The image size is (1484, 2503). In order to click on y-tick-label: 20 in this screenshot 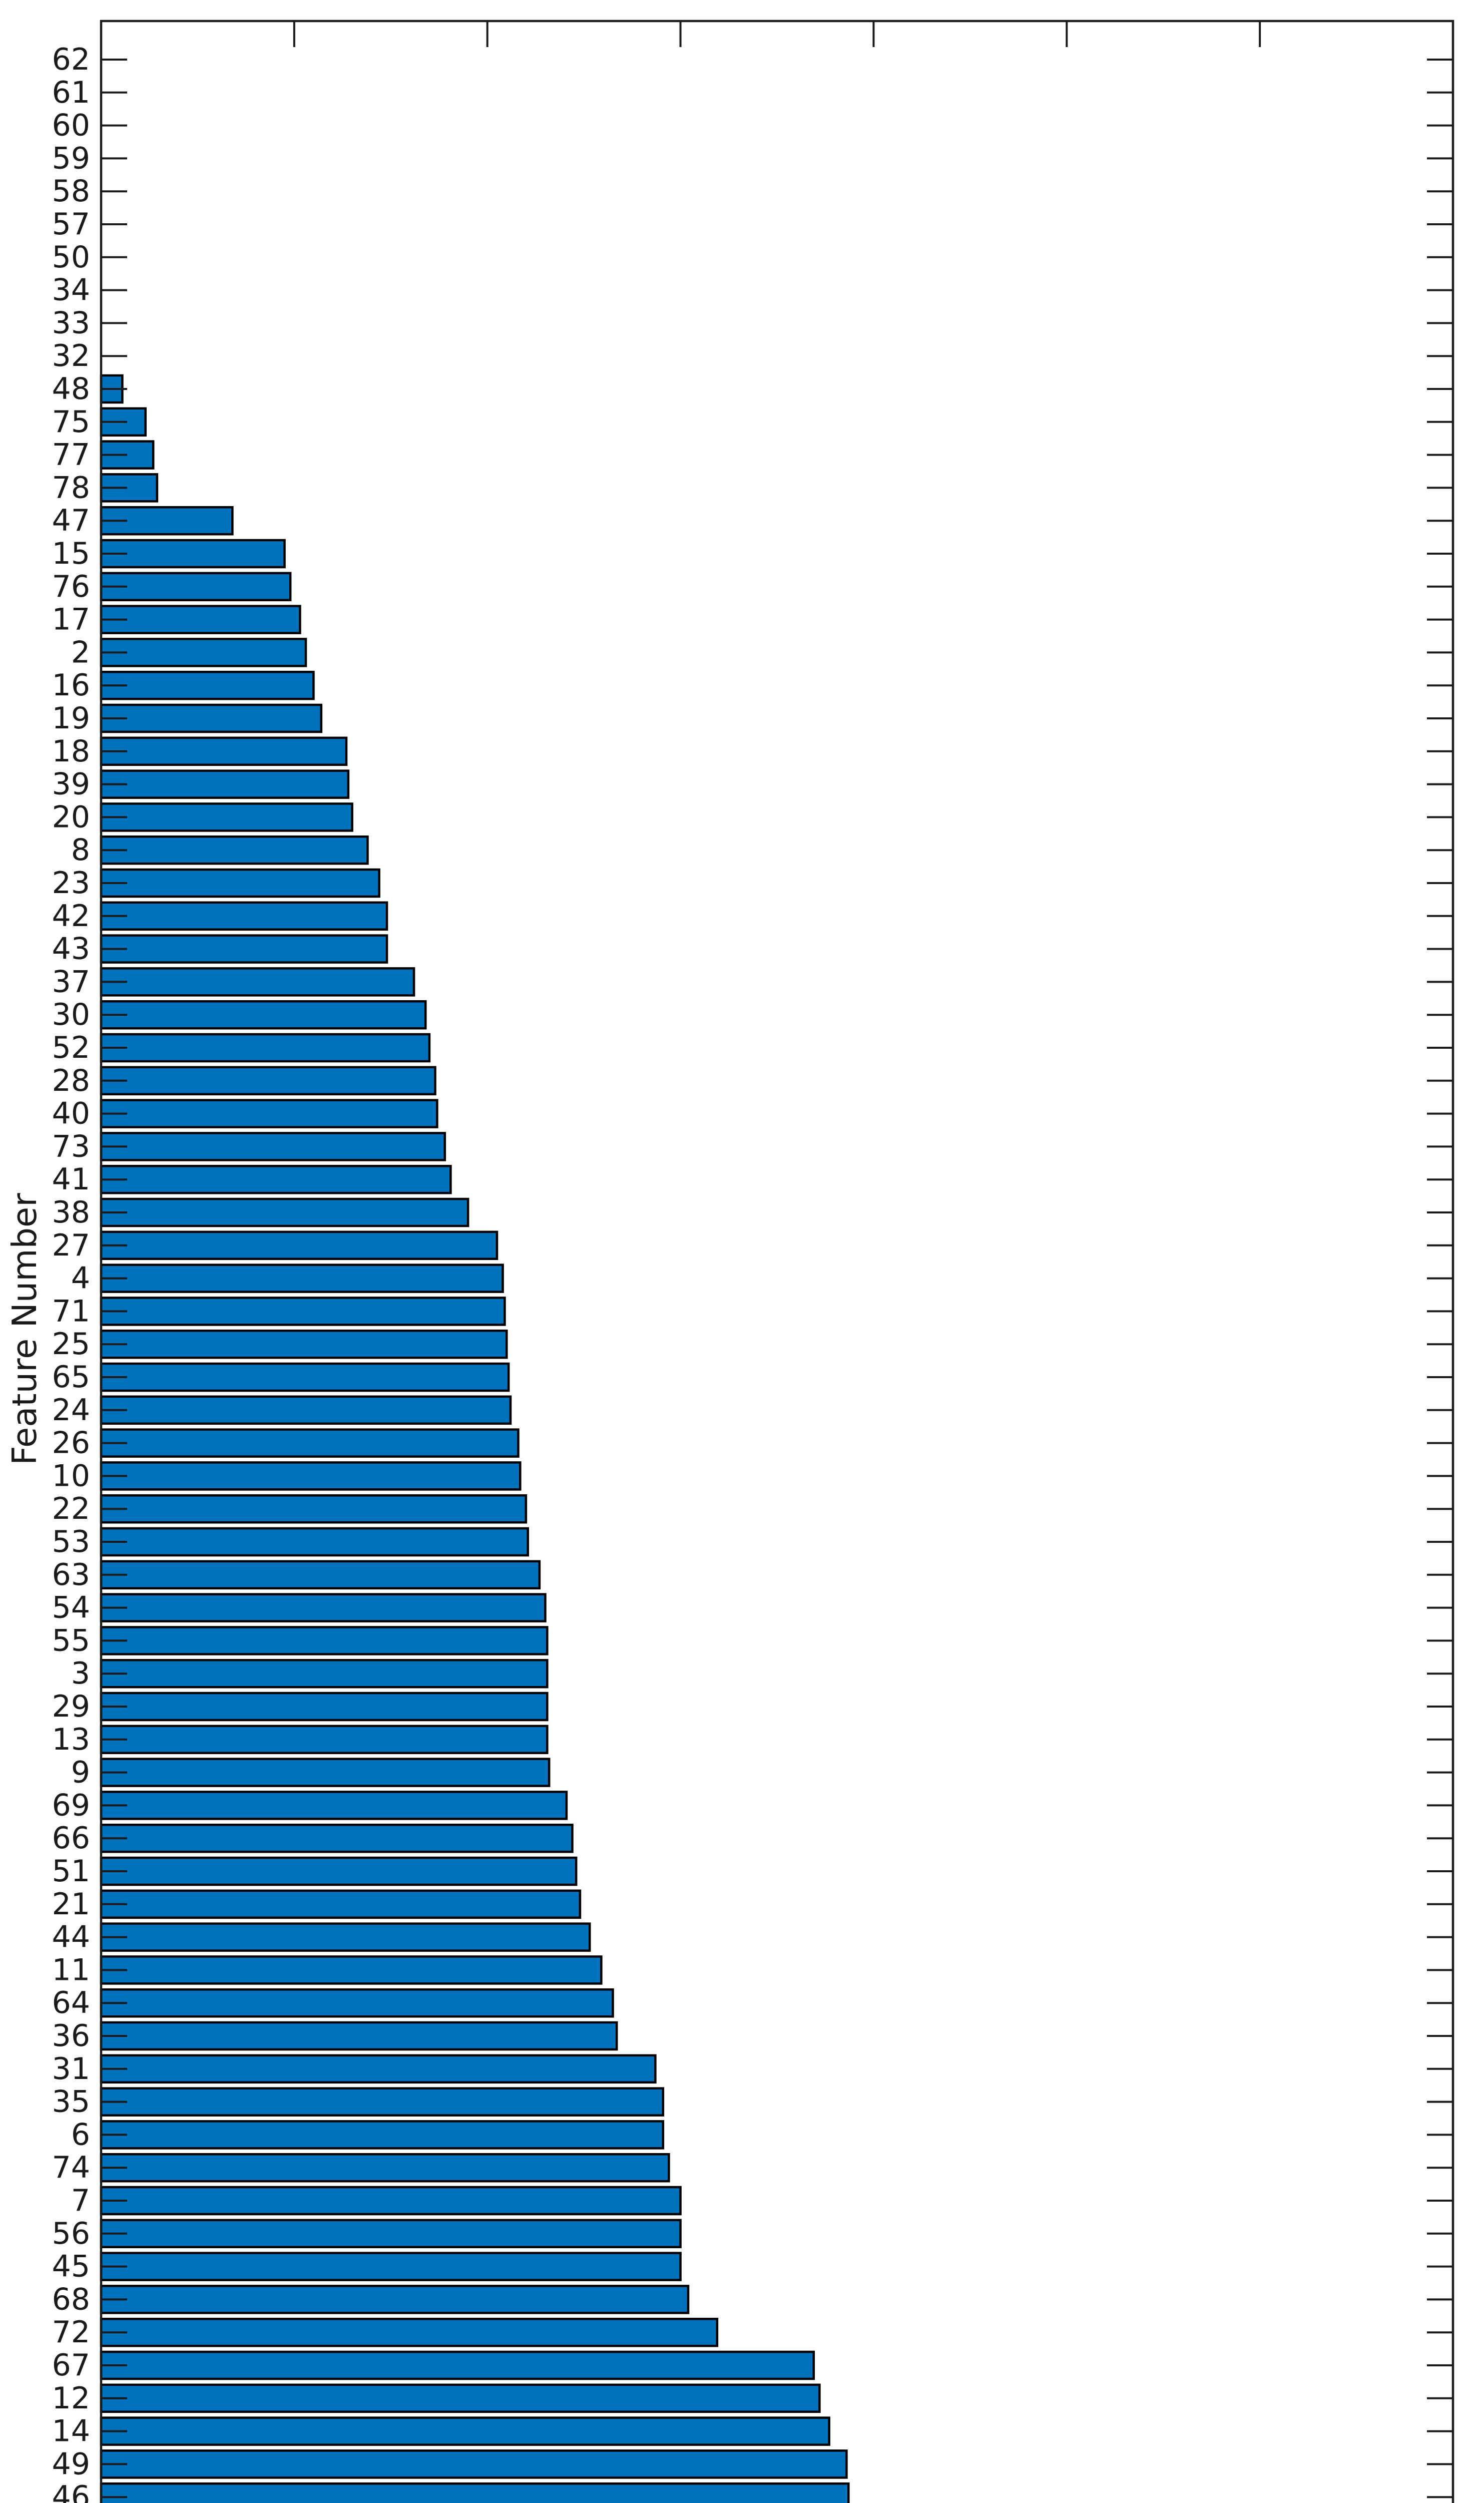, I will do `click(71, 817)`.